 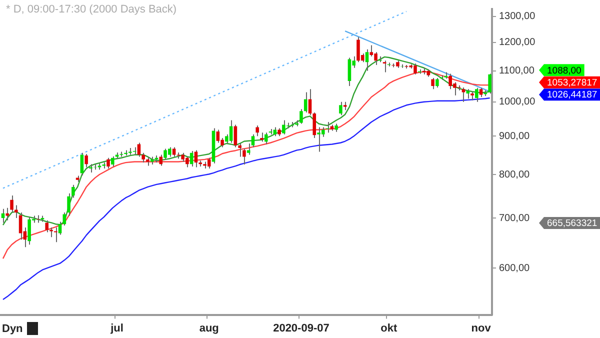 I want to click on text: 1053,27817, so click(x=572, y=83).